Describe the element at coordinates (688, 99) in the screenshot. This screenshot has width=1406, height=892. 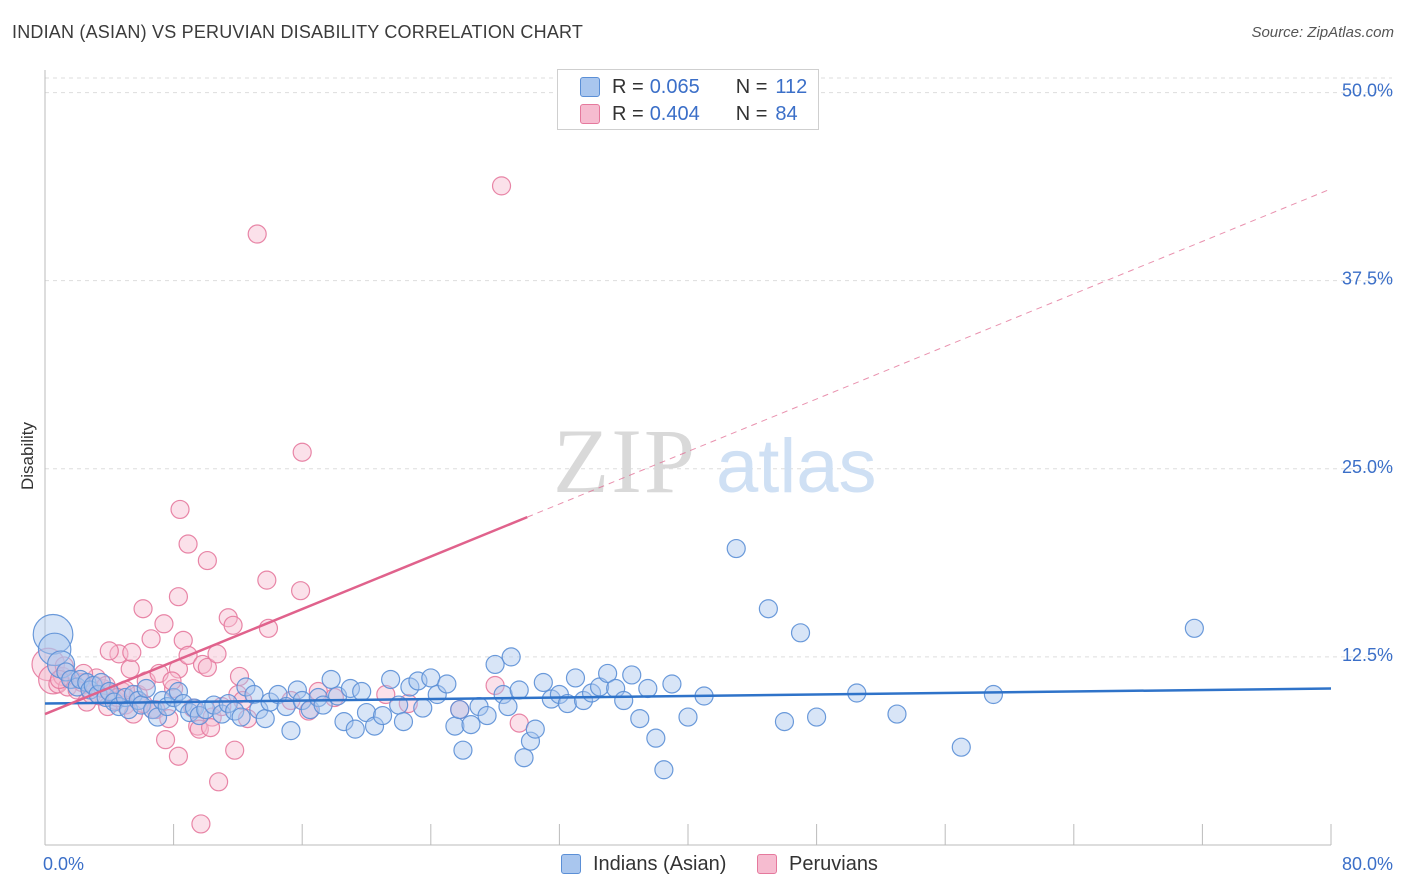
I see `correlation-legend: R = 0.065 N = 112 R = 0.404 N = 84` at that location.